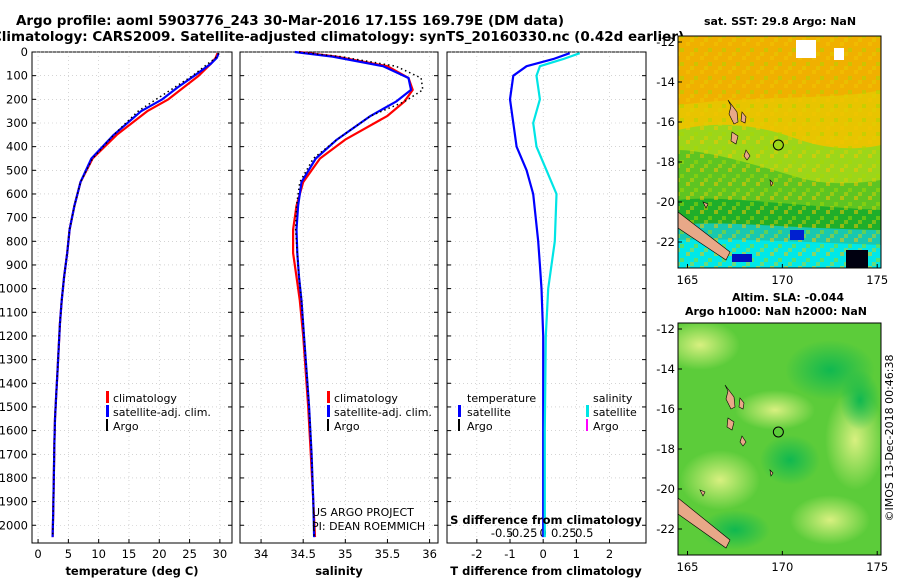 The image size is (900, 580). What do you see at coordinates (429, 554) in the screenshot?
I see `x-tick-label: 36` at bounding box center [429, 554].